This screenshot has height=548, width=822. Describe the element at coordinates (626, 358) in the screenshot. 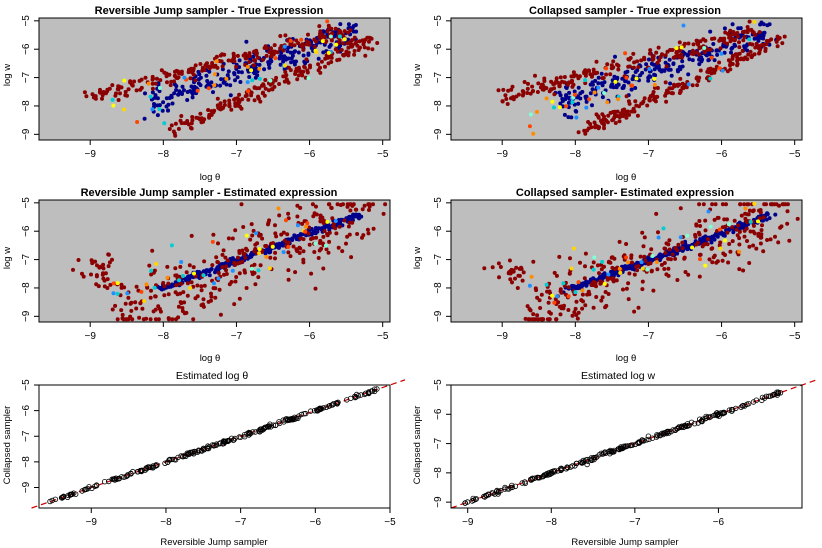

I see `x-axis-label-p4: log θ` at that location.